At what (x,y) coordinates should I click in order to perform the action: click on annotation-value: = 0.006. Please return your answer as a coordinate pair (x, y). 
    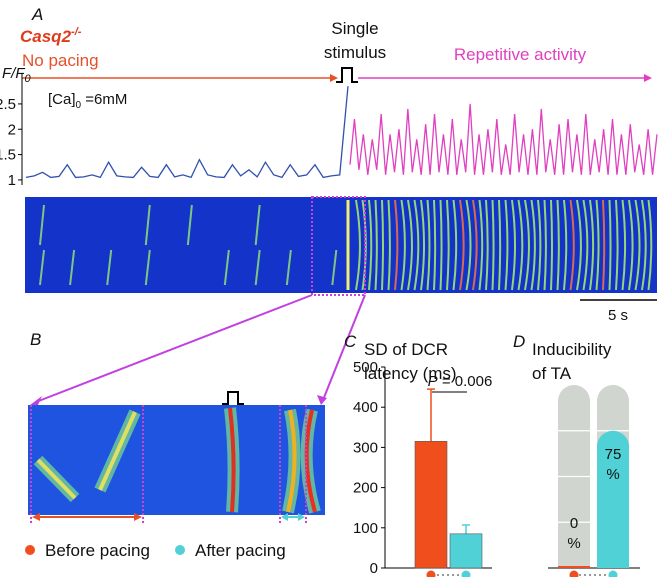
    Looking at the image, I should click on (465, 381).